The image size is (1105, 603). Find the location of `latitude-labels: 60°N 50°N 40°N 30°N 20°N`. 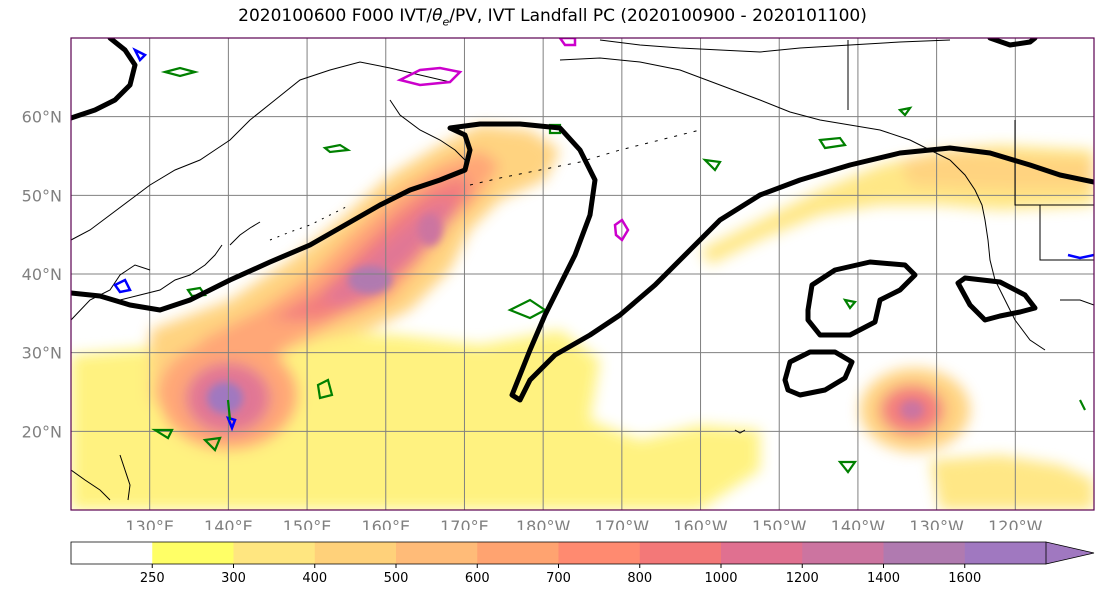

latitude-labels: 60°N 50°N 40°N 30°N 20°N is located at coordinates (42, 275).